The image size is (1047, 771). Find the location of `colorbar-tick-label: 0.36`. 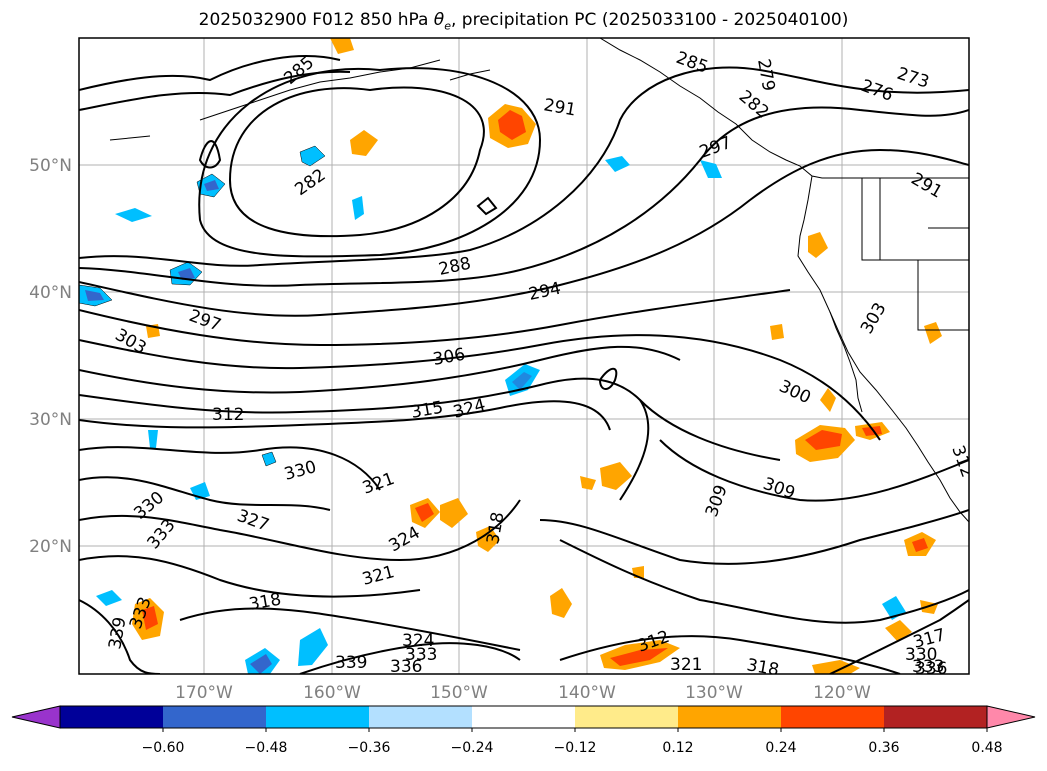

colorbar-tick-label: 0.36 is located at coordinates (883, 748).